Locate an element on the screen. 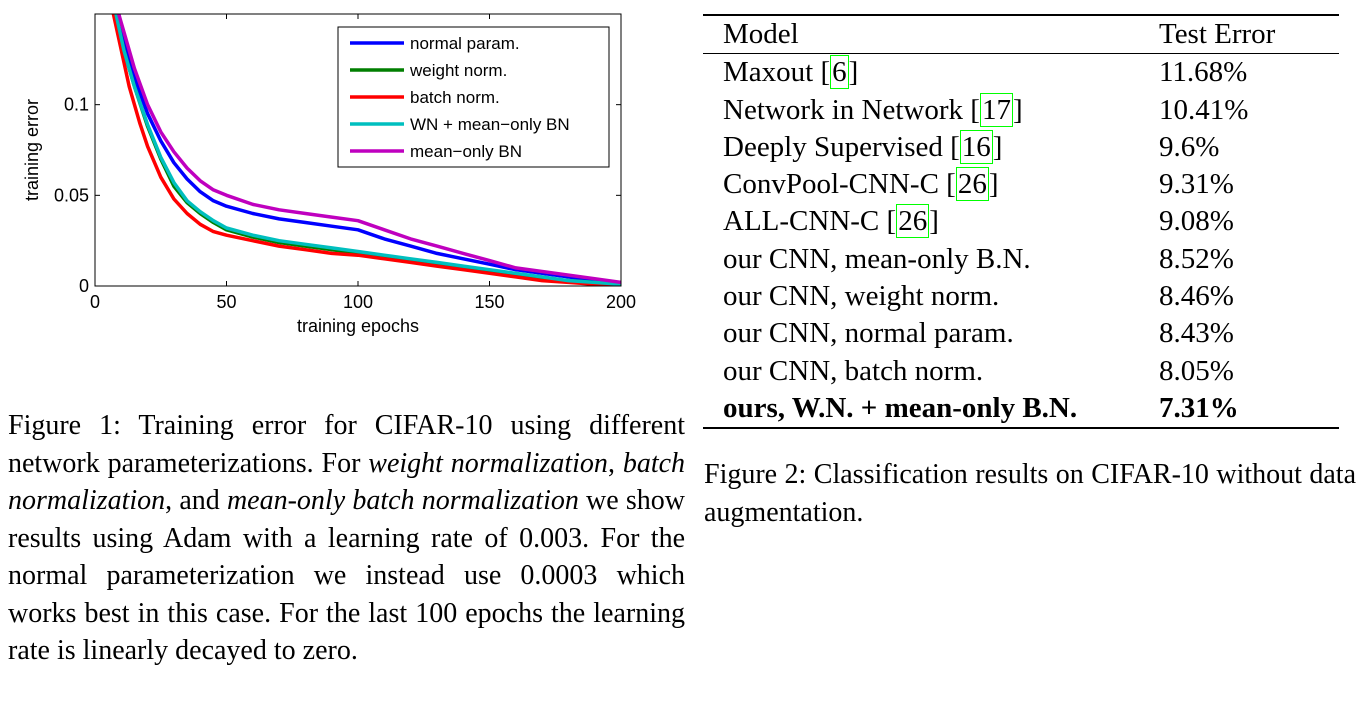 The width and height of the screenshot is (1370, 706). table-row: our CNN, batch norm. 8.05% is located at coordinates (1021, 371).